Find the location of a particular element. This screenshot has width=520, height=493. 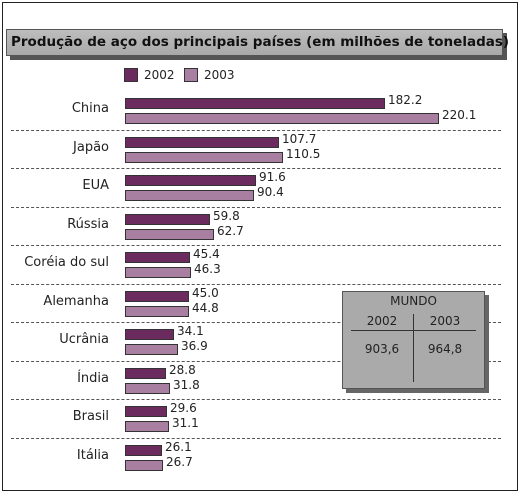

world-value-2002: 903,6 is located at coordinates (382, 349).